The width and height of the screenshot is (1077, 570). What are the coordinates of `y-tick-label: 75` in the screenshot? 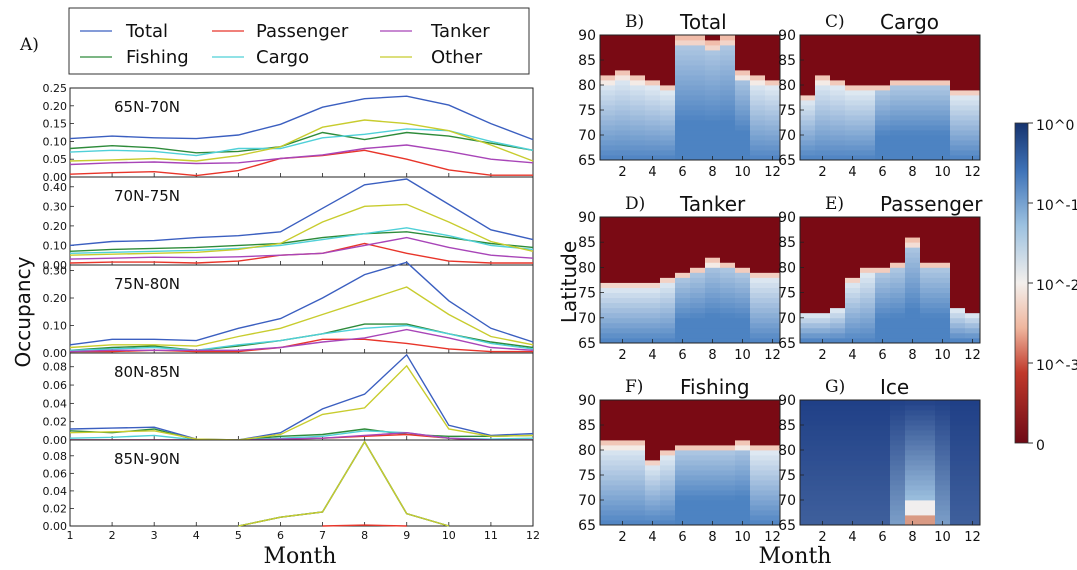 It's located at (587, 111).